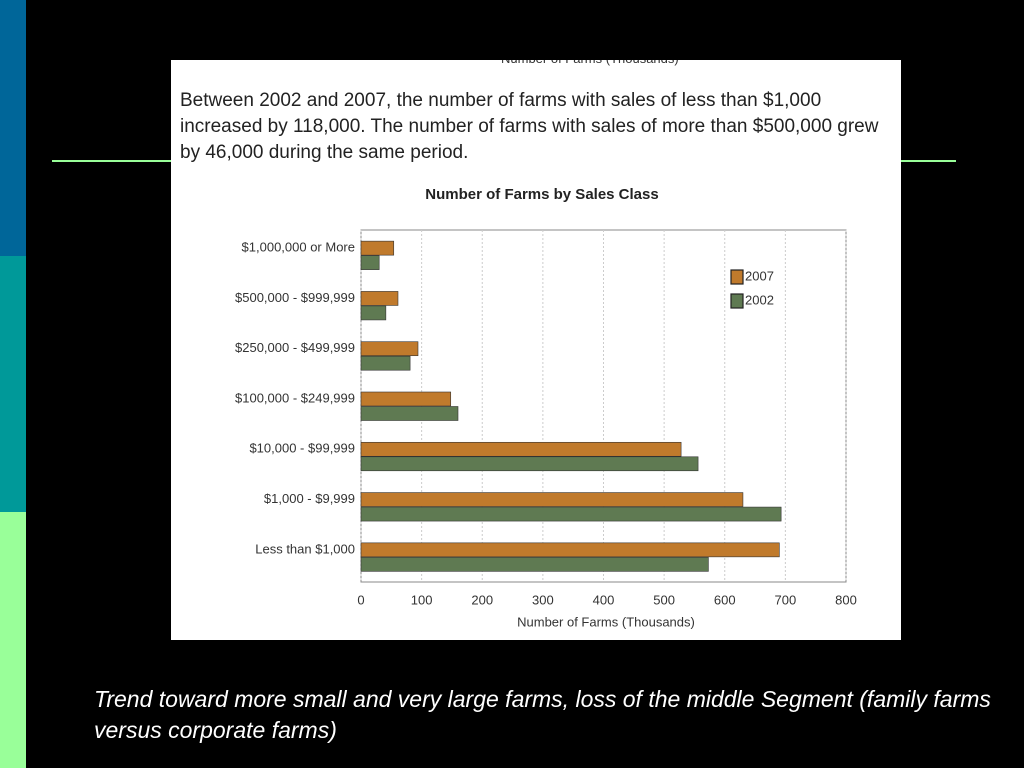  Describe the element at coordinates (846, 599) in the screenshot. I see `x-tick-label: 800` at that location.